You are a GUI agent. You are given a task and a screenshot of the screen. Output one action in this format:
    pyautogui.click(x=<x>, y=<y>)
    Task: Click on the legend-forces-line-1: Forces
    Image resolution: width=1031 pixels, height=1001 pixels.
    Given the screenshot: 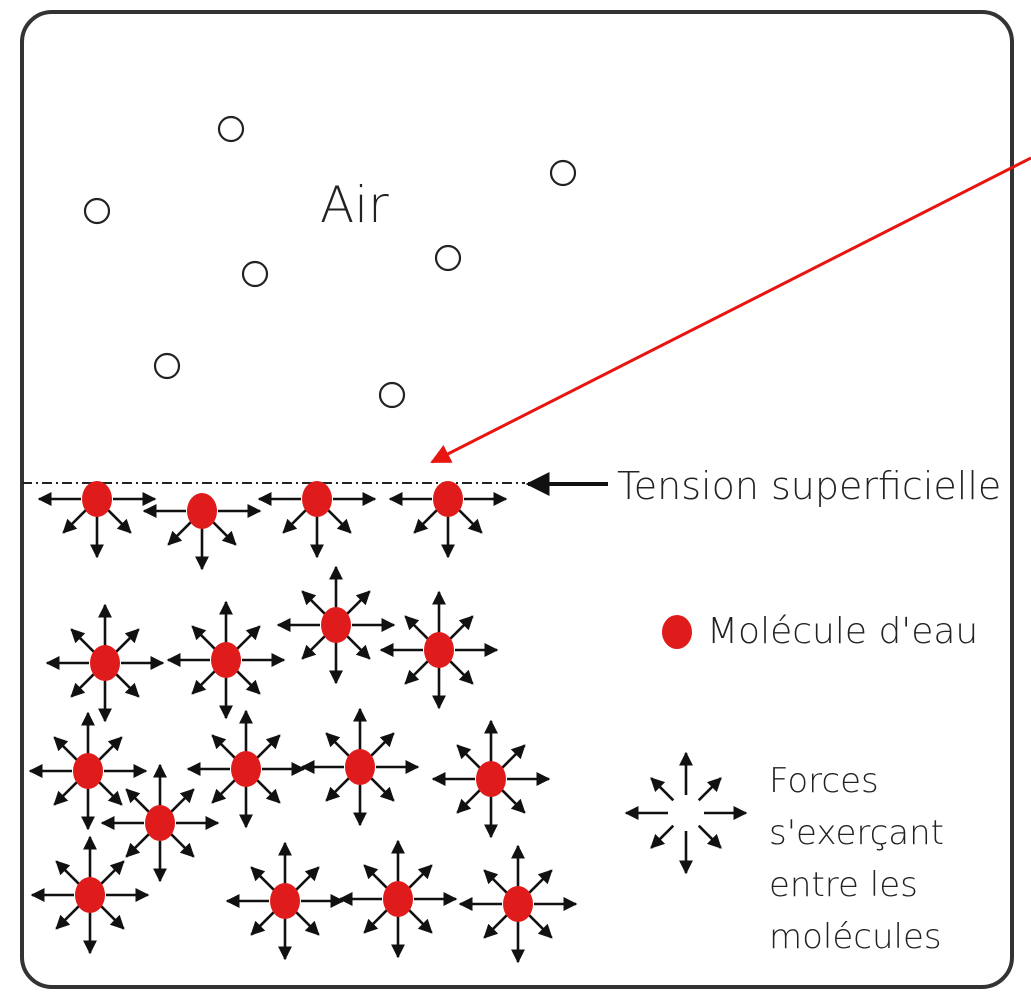 What is the action you would take?
    pyautogui.click(x=824, y=781)
    